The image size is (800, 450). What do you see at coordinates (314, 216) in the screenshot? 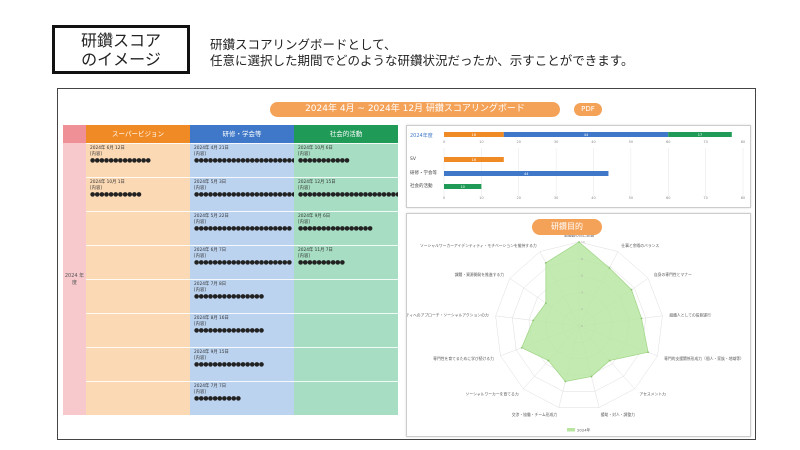
I see `activity-date: 2024年 9月 6日` at bounding box center [314, 216].